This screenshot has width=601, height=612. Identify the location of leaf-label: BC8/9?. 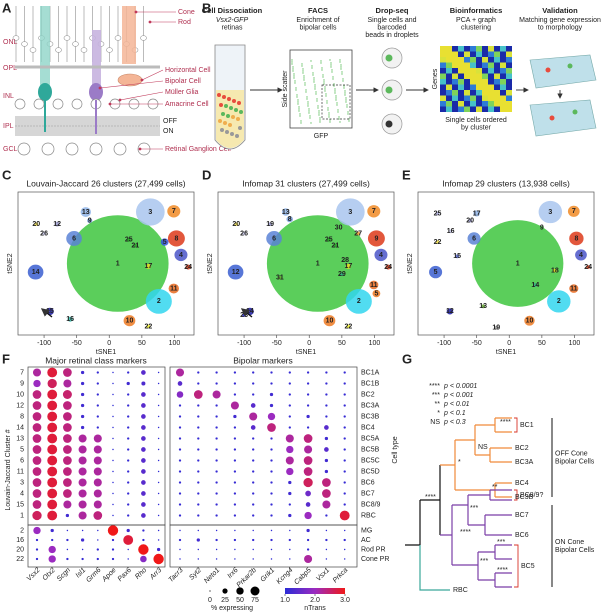
(531, 495).